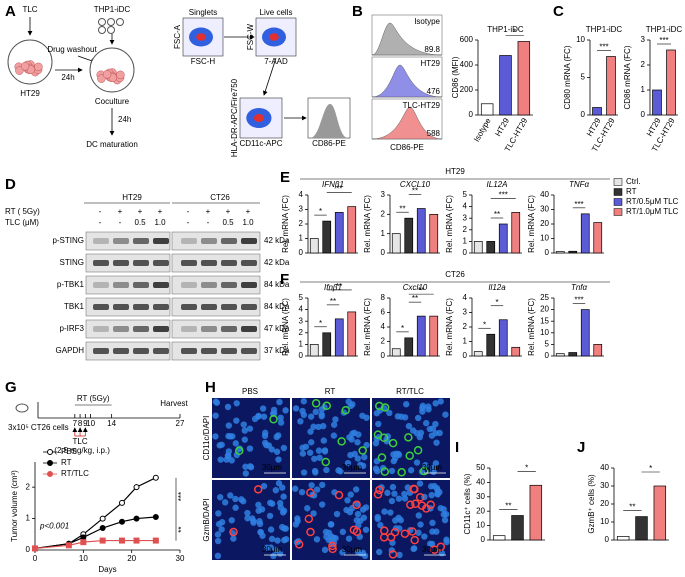 The image size is (685, 577). Describe the element at coordinates (383, 312) in the screenshot. I see `y-tick-label: 6` at that location.